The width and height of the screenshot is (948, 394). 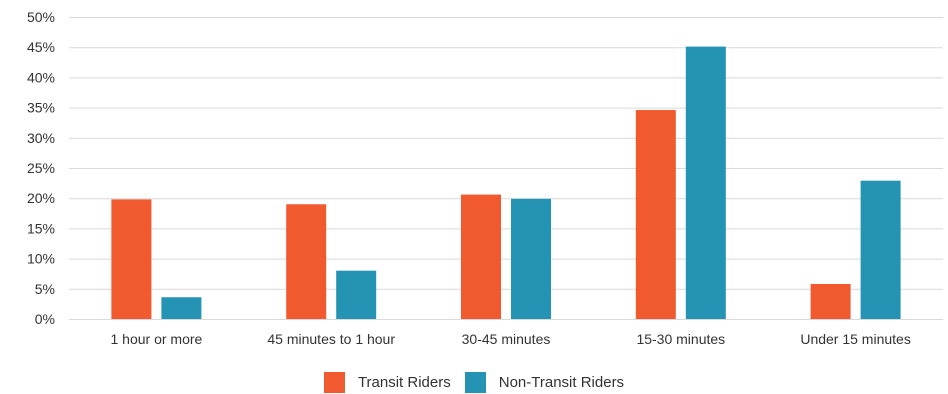 I want to click on y-tick-label: 20%, so click(x=41, y=198).